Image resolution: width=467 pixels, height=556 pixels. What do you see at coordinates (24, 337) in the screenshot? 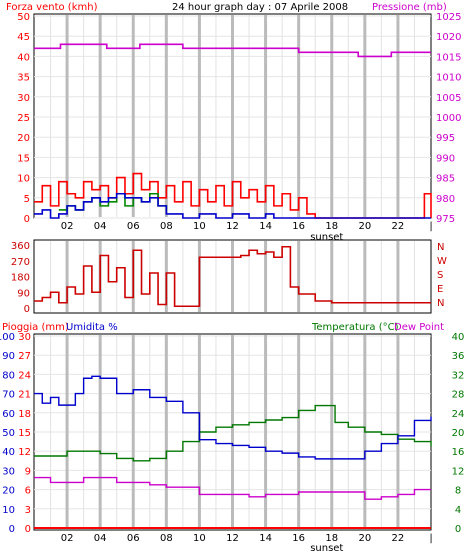
I see `rain-y-tick: 30` at bounding box center [24, 337].